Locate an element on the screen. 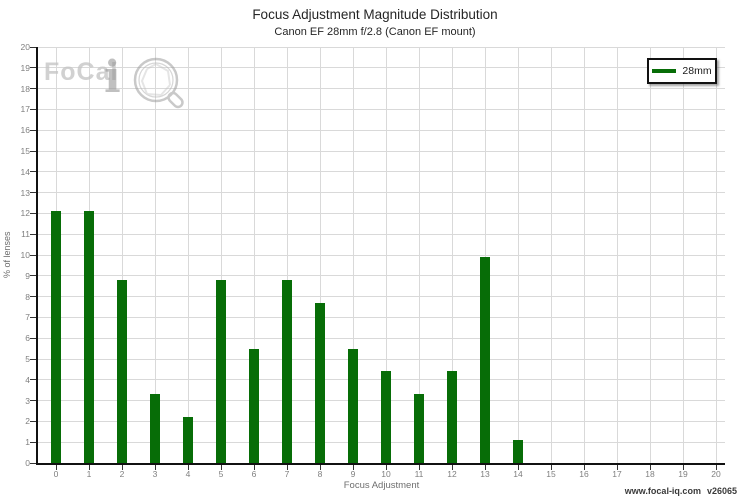  y-tick-label: 2 is located at coordinates (27, 421).